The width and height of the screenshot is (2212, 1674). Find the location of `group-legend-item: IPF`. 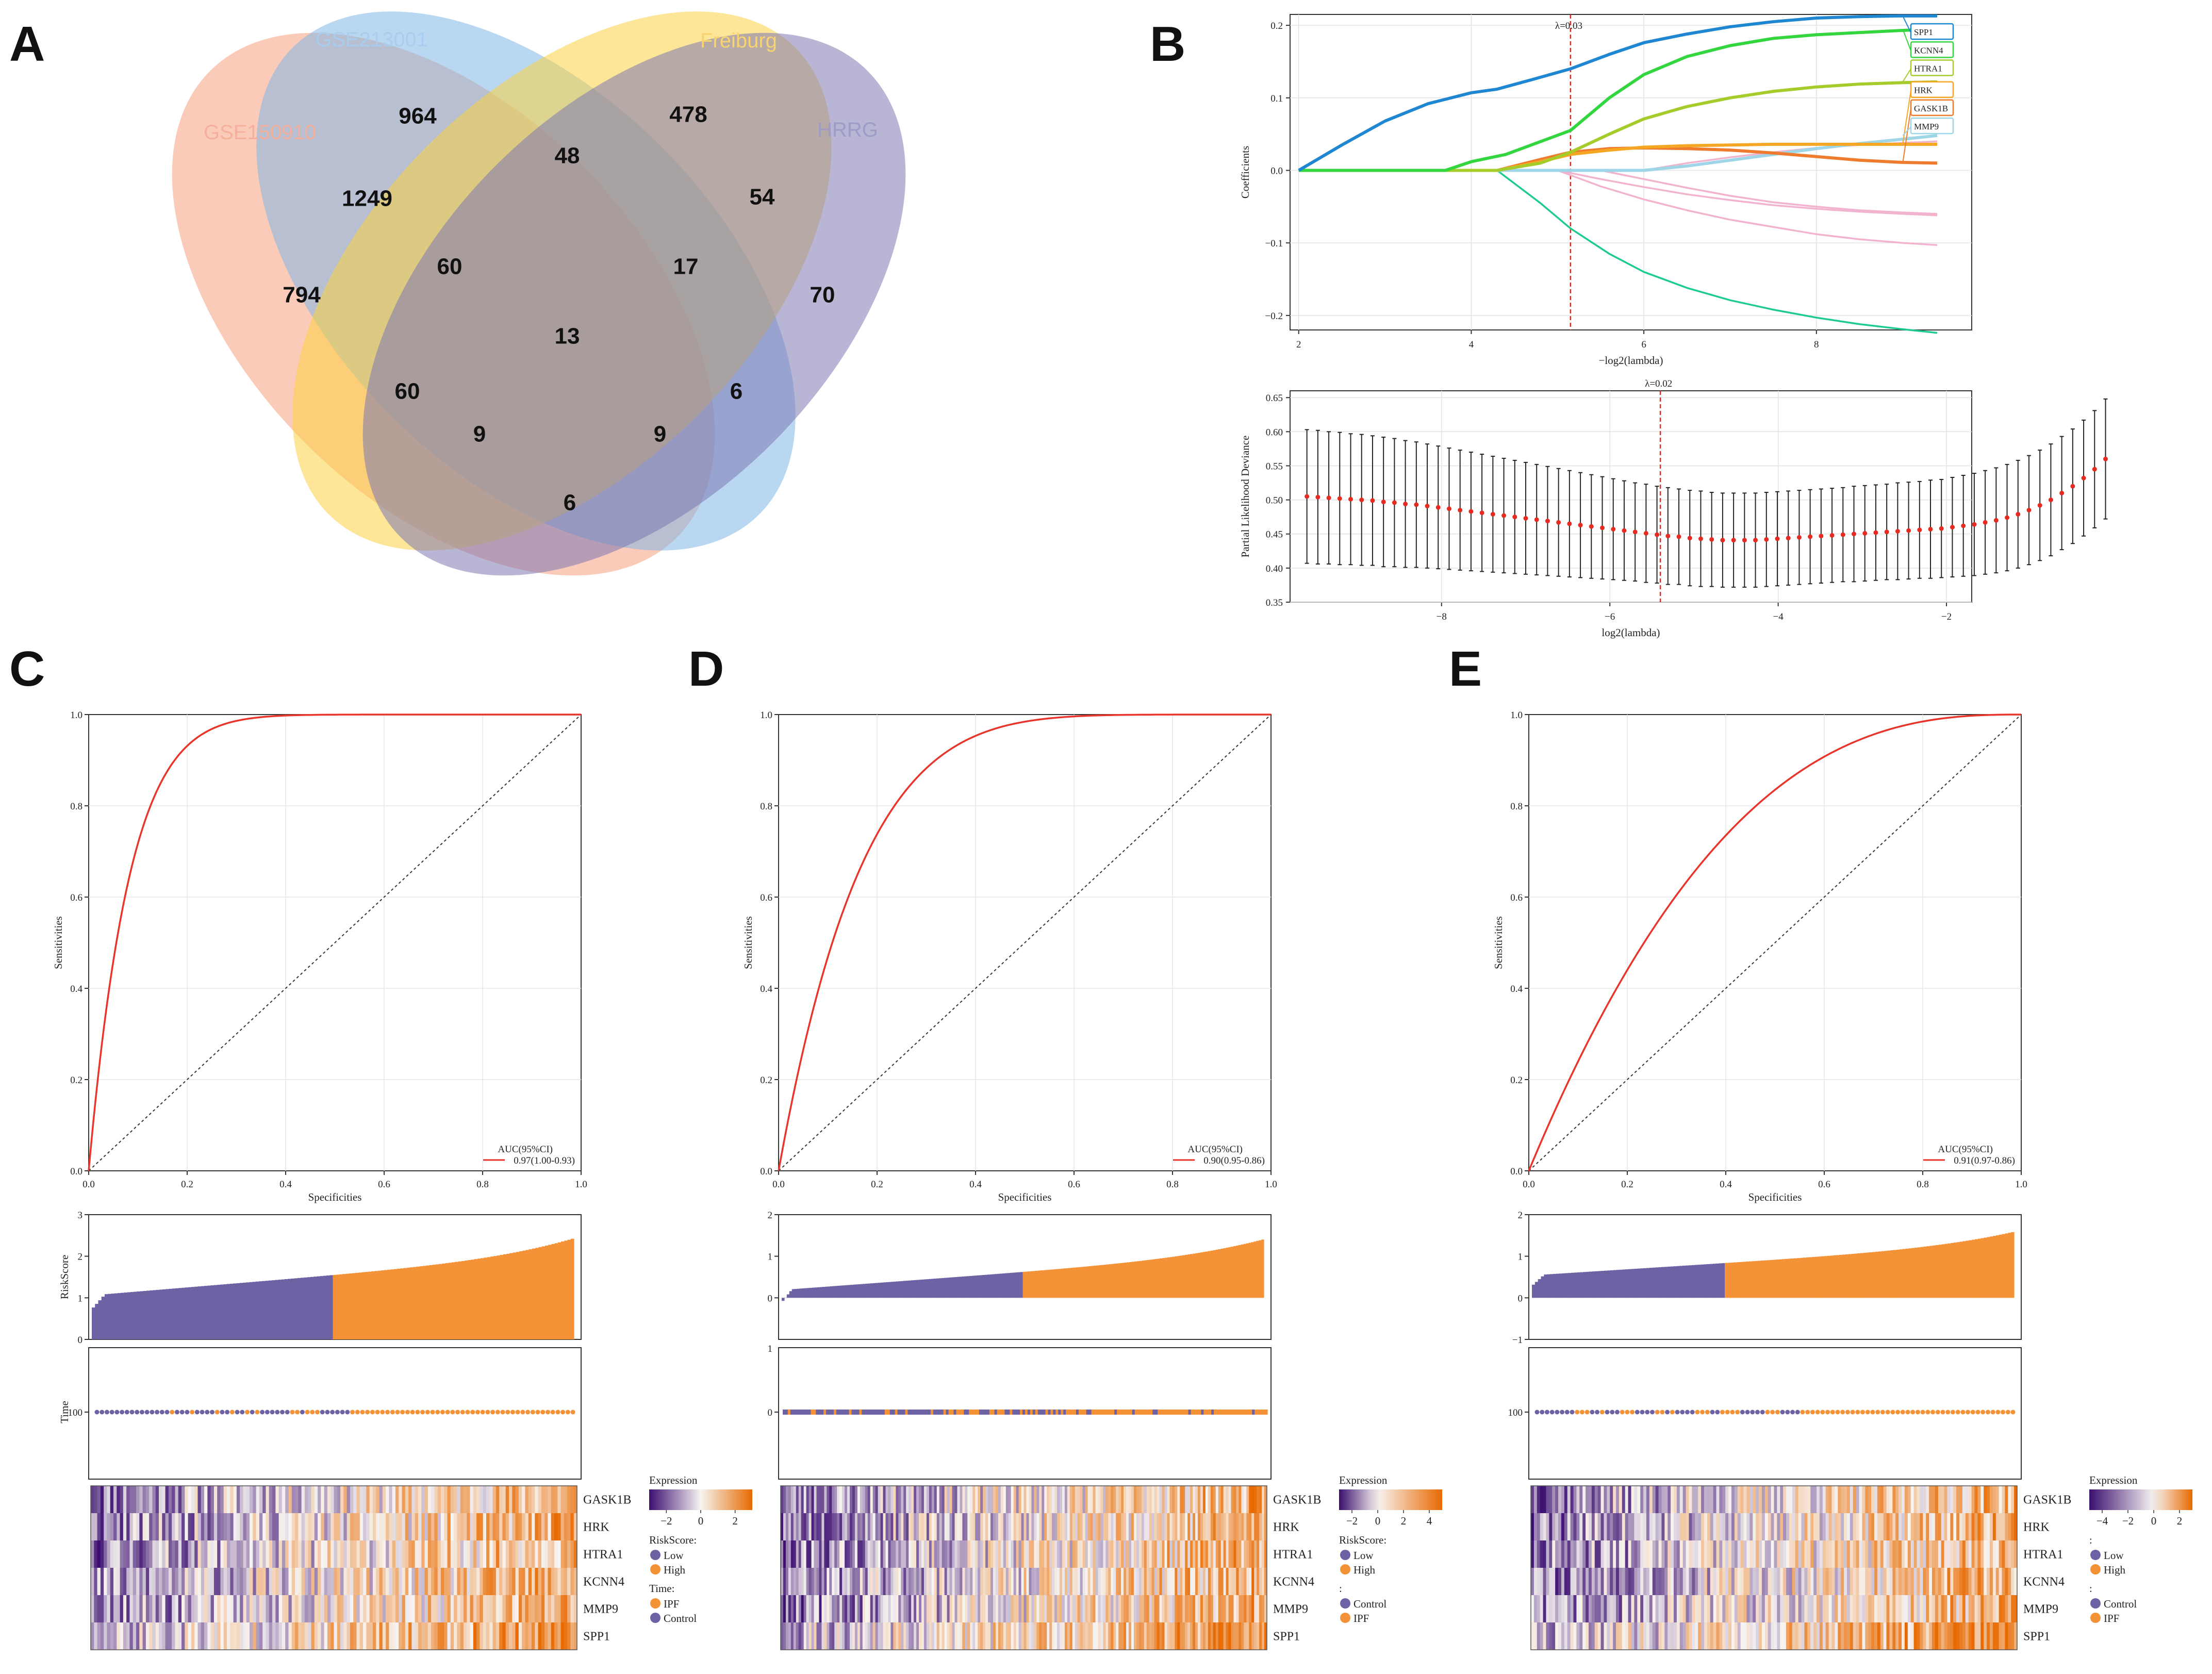

group-legend-item: IPF is located at coordinates (2111, 1618).